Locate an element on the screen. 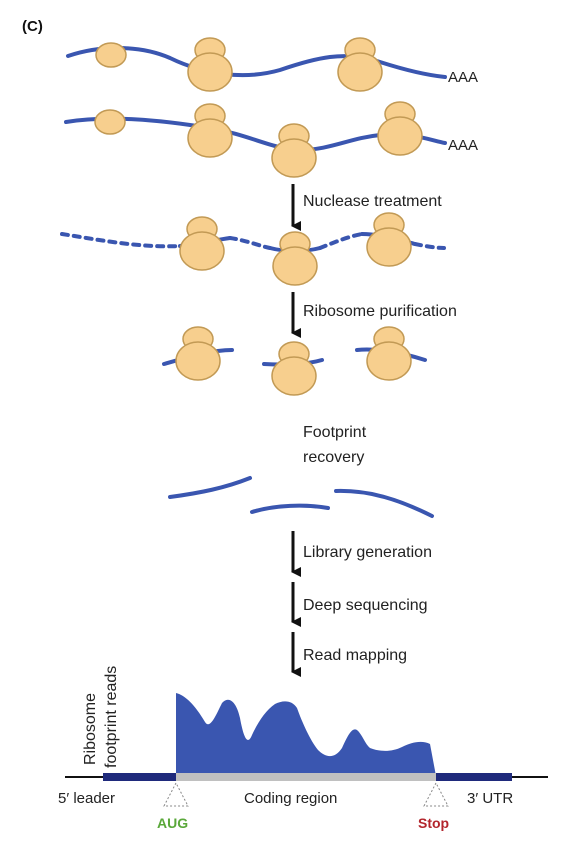 The image size is (574, 844). five-prime-leader-label: 5′ leader is located at coordinates (86, 798).